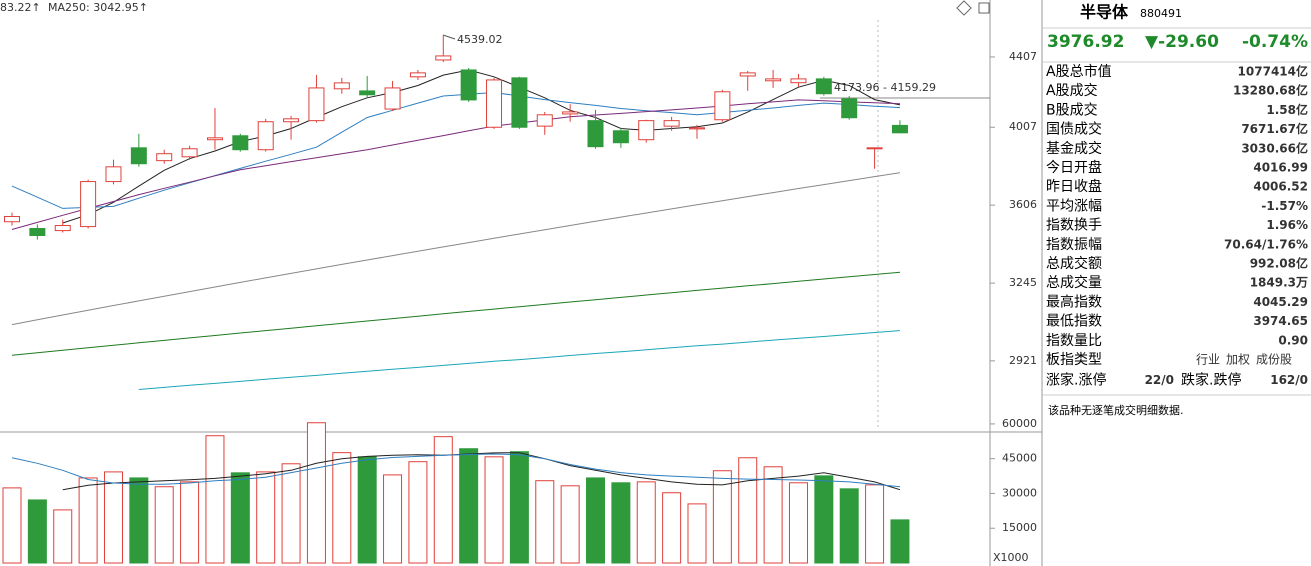  Describe the element at coordinates (1076, 380) in the screenshot. I see `stat-label: 涨家.涨停` at that location.